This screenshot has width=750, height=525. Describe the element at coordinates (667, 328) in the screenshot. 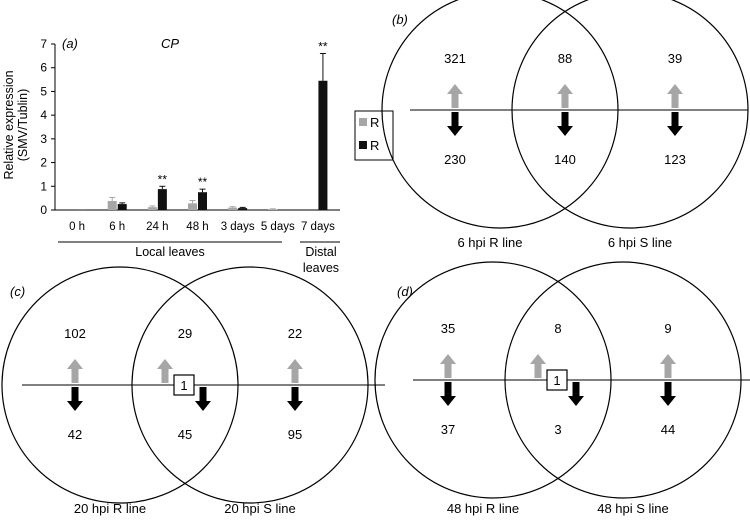

I see `venn-up-count-right: 9` at that location.